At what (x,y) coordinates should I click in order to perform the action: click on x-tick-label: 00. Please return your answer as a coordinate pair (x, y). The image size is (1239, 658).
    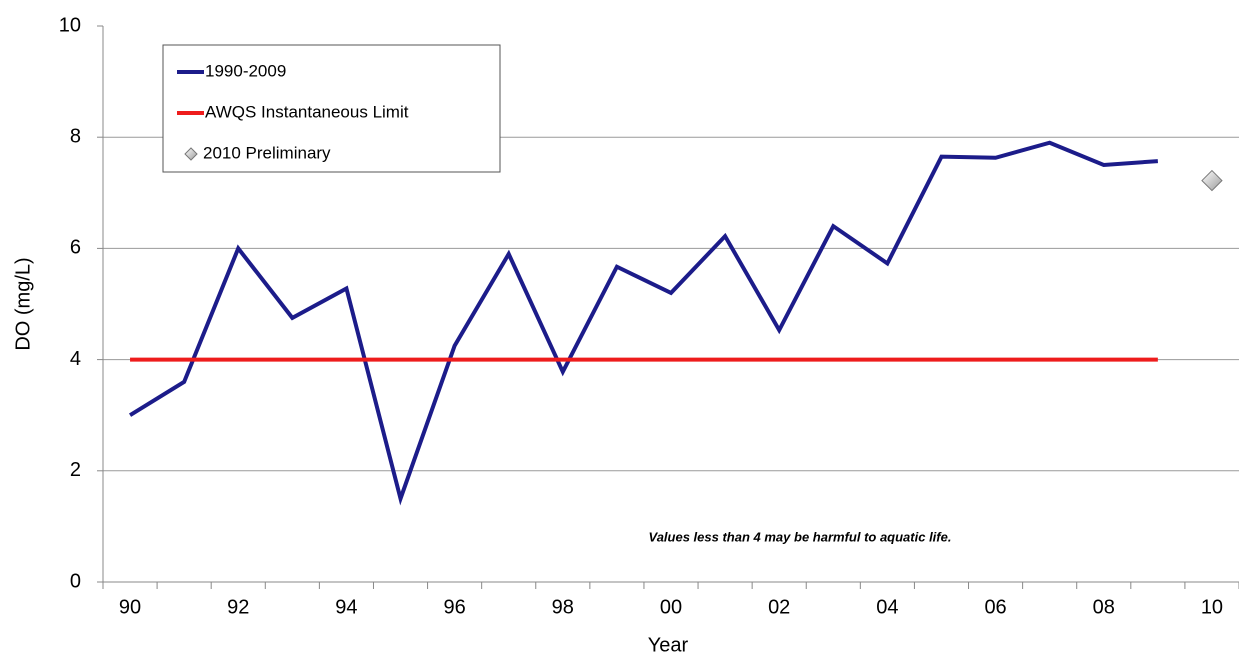
    Looking at the image, I should click on (671, 607).